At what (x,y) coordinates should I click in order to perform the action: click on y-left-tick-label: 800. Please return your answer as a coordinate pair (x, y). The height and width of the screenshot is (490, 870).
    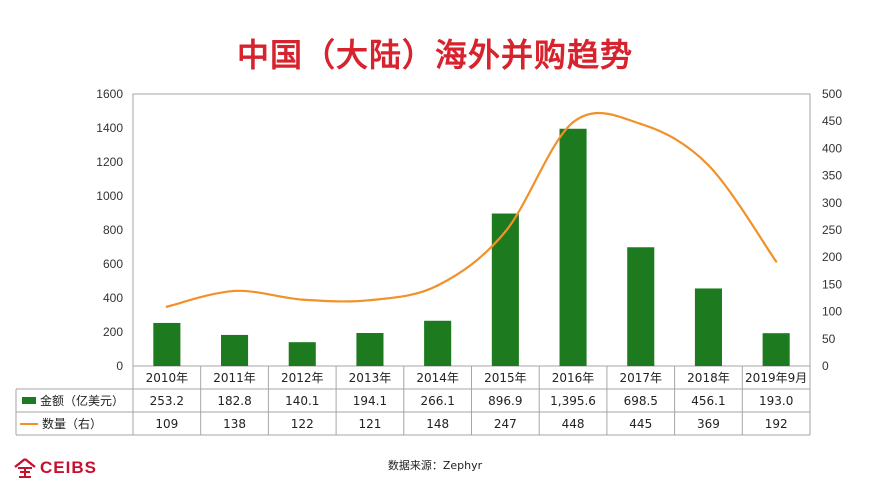
    Looking at the image, I should click on (113, 230).